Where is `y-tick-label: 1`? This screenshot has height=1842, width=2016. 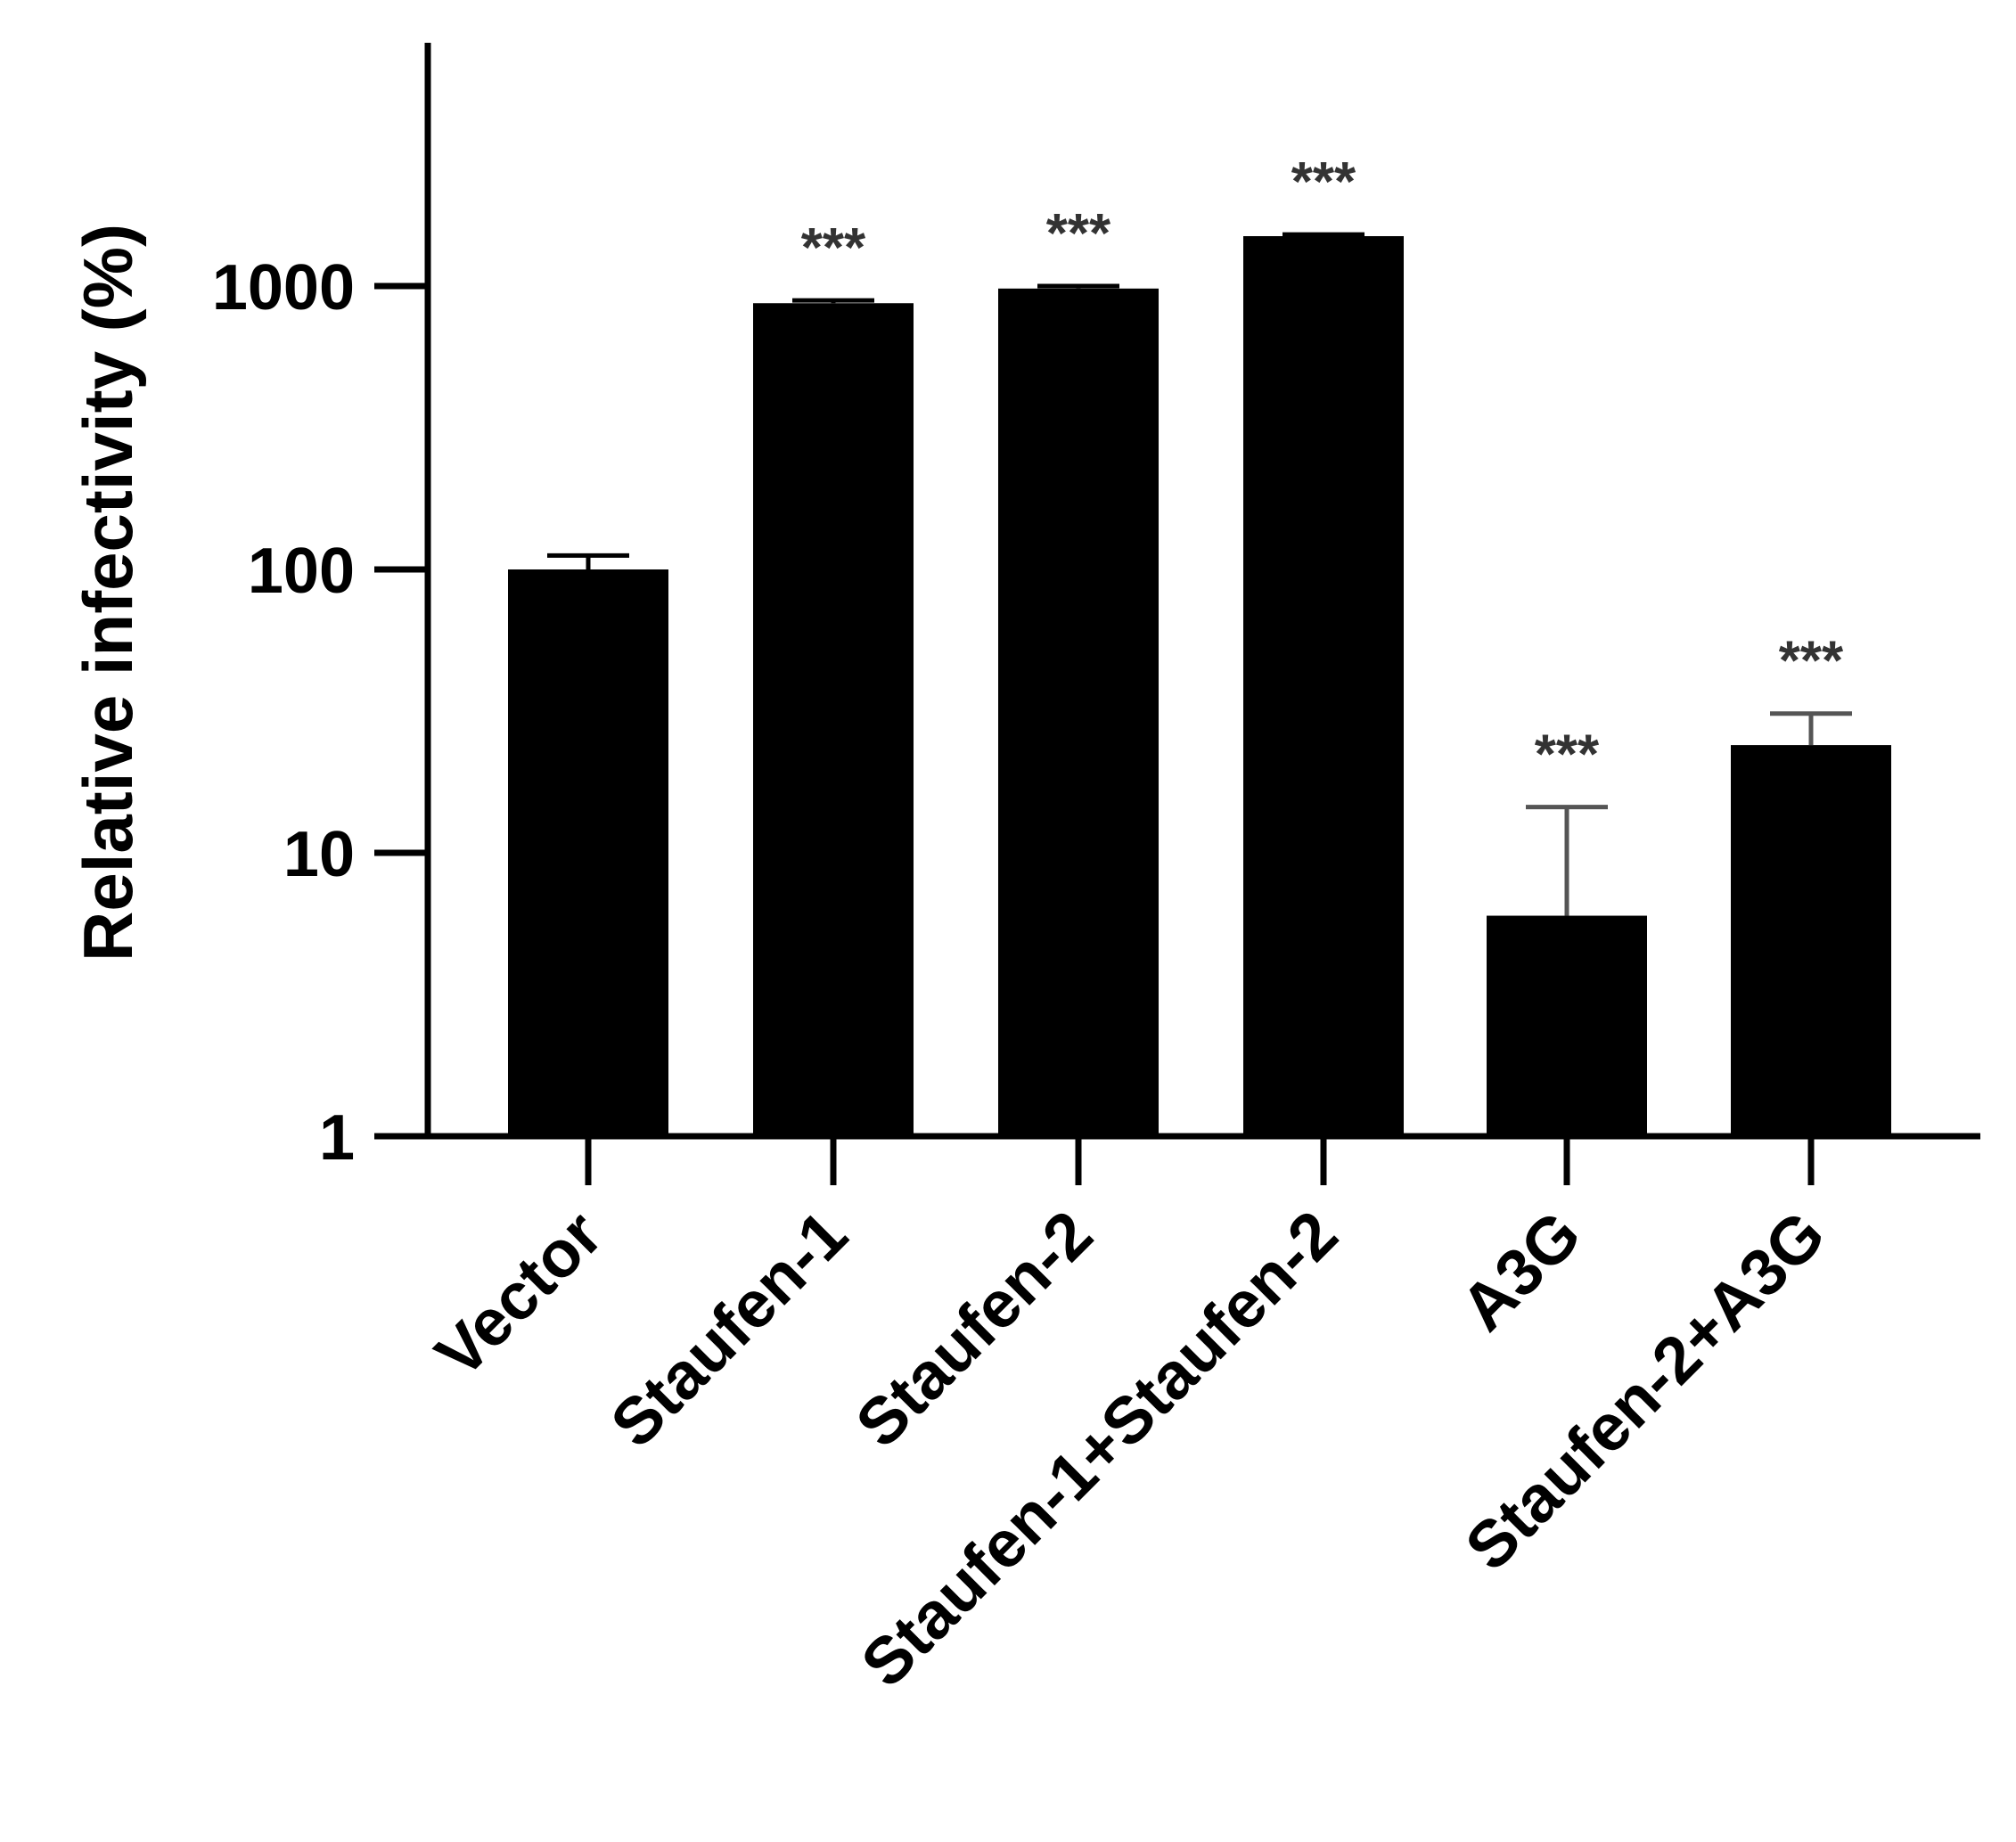
y-tick-label: 1 is located at coordinates (337, 1138).